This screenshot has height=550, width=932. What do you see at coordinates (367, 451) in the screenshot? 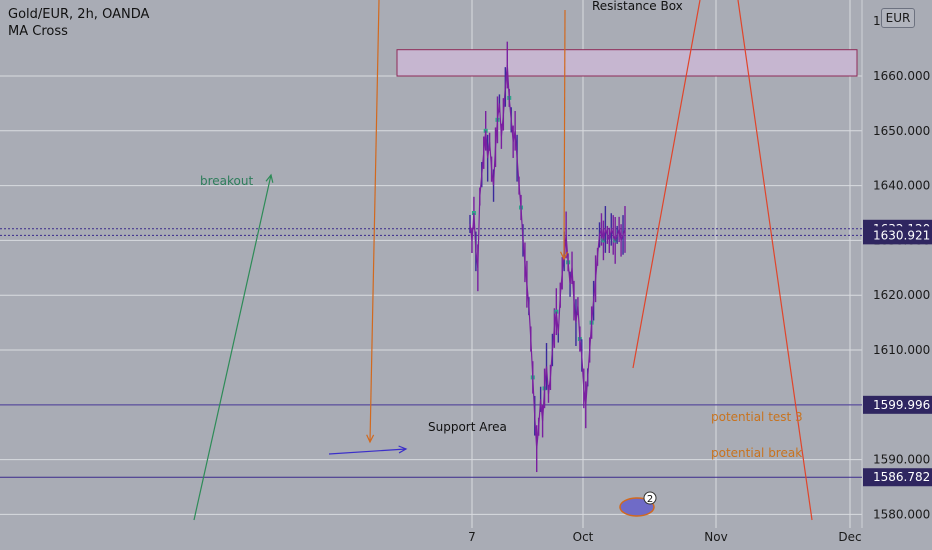
I see `support-arrow` at bounding box center [367, 451].